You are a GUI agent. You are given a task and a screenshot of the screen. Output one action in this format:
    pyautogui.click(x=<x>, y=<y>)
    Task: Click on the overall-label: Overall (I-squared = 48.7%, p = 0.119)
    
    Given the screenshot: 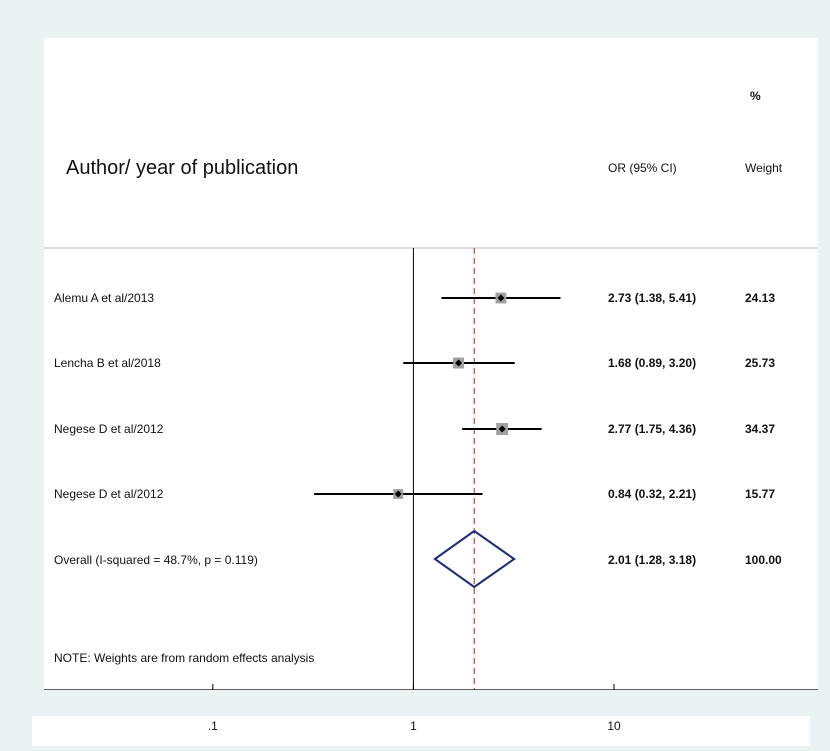 What is the action you would take?
    pyautogui.click(x=156, y=560)
    